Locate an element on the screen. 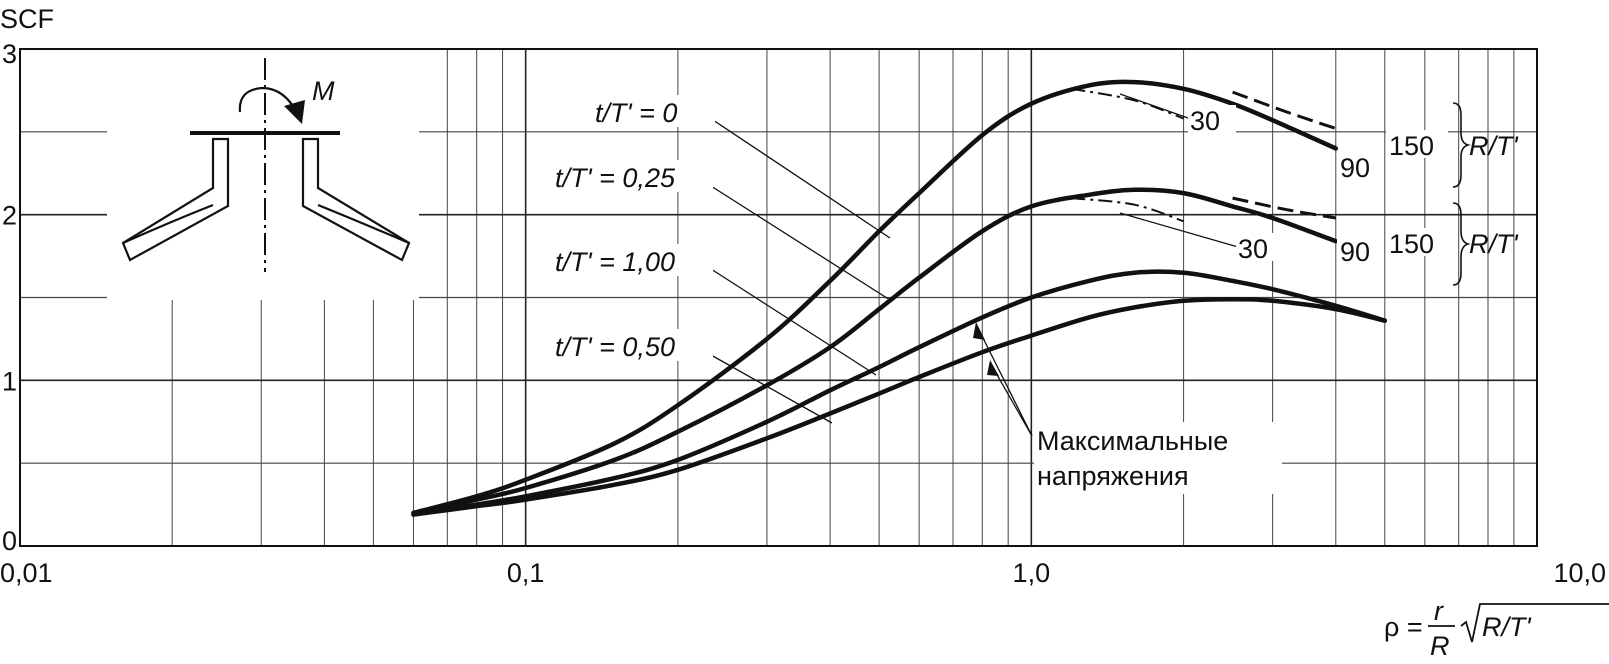 This screenshot has width=1609, height=664. x-tick-label: 0,01 is located at coordinates (26, 573).